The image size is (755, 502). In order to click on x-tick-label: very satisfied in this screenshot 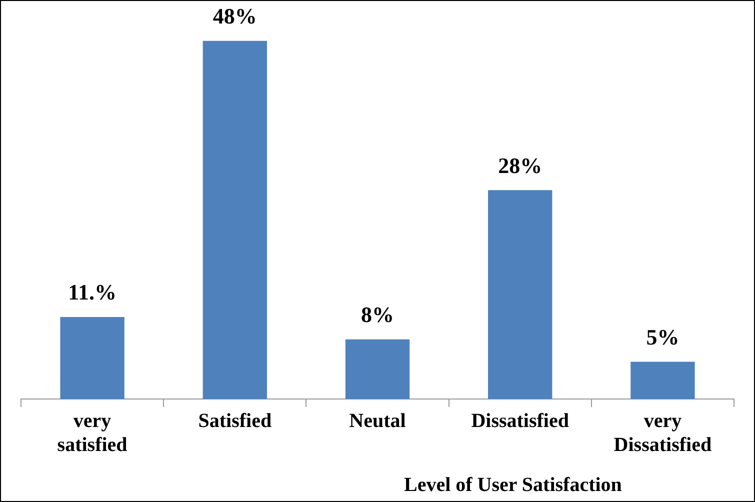, I will do `click(92, 433)`.